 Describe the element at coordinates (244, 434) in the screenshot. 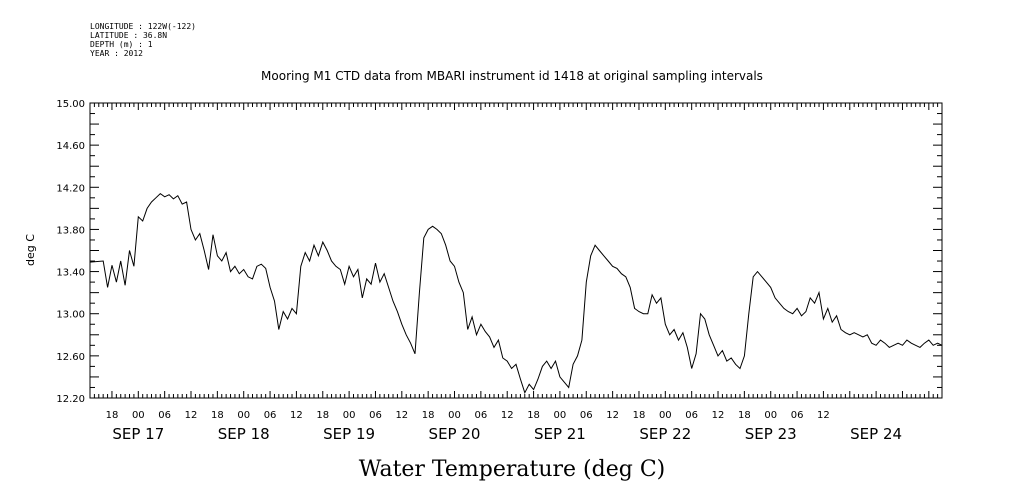

I see `x-date-label: SEP 18` at that location.